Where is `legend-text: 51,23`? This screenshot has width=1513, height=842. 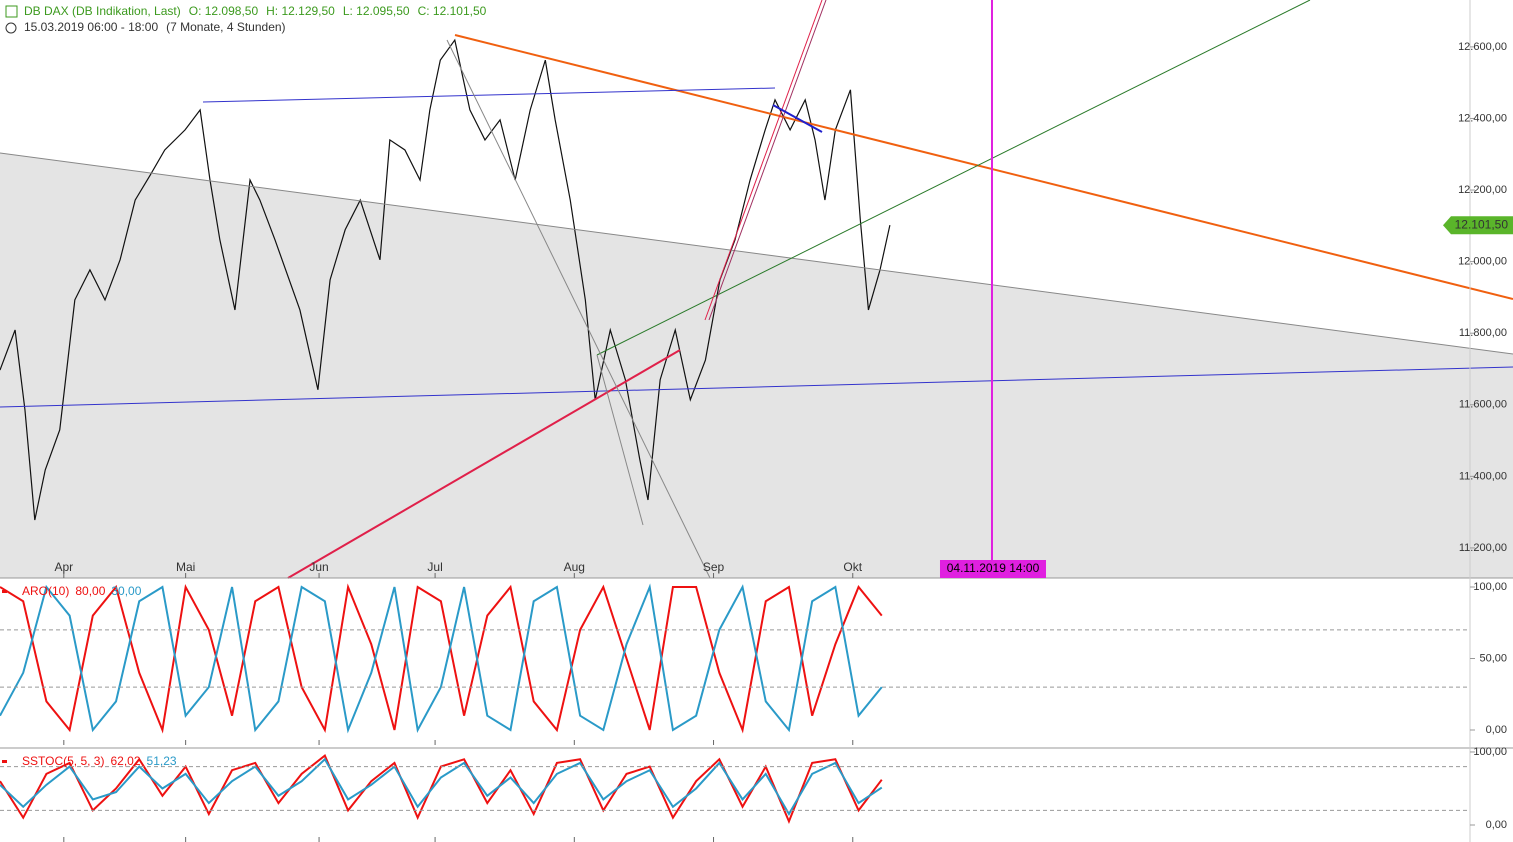 legend-text: 51,23 is located at coordinates (162, 761).